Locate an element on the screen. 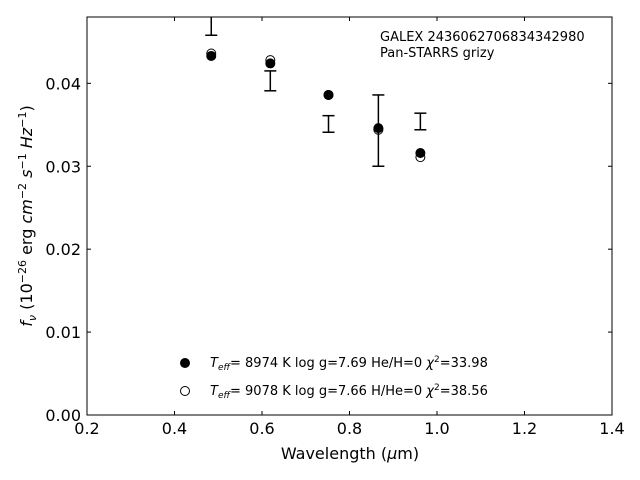 The width and height of the screenshot is (640, 480). x-tick-label: 1.2 is located at coordinates (524, 428).